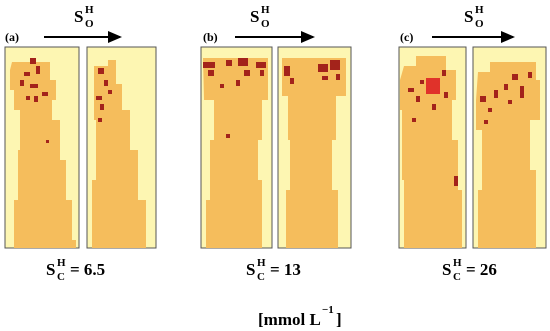  I want to click on panel-label: (a), so click(12, 37).